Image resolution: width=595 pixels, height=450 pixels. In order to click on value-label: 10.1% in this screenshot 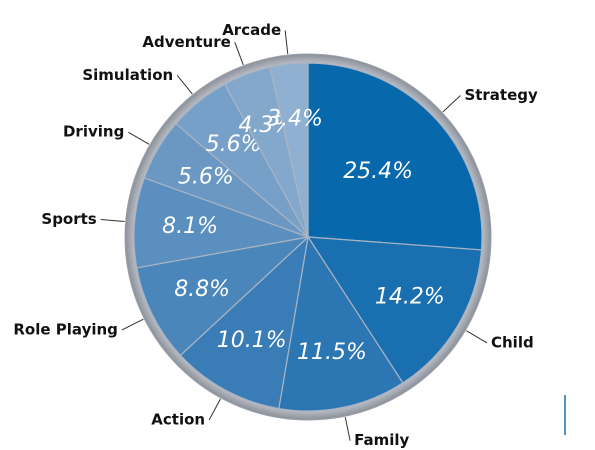, I will do `click(252, 340)`.